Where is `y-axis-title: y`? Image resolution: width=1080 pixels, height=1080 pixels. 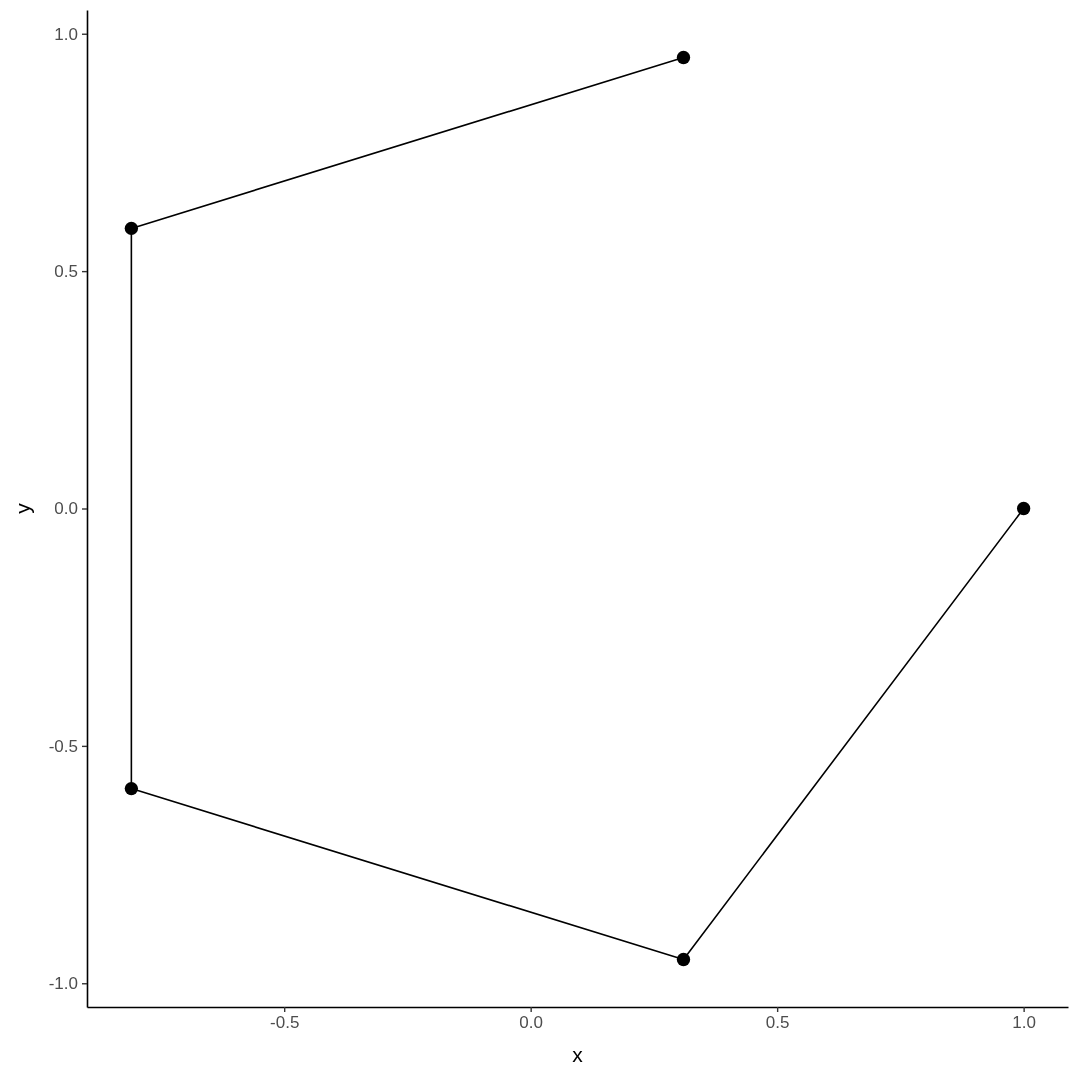
y-axis-title: y is located at coordinates (22, 508).